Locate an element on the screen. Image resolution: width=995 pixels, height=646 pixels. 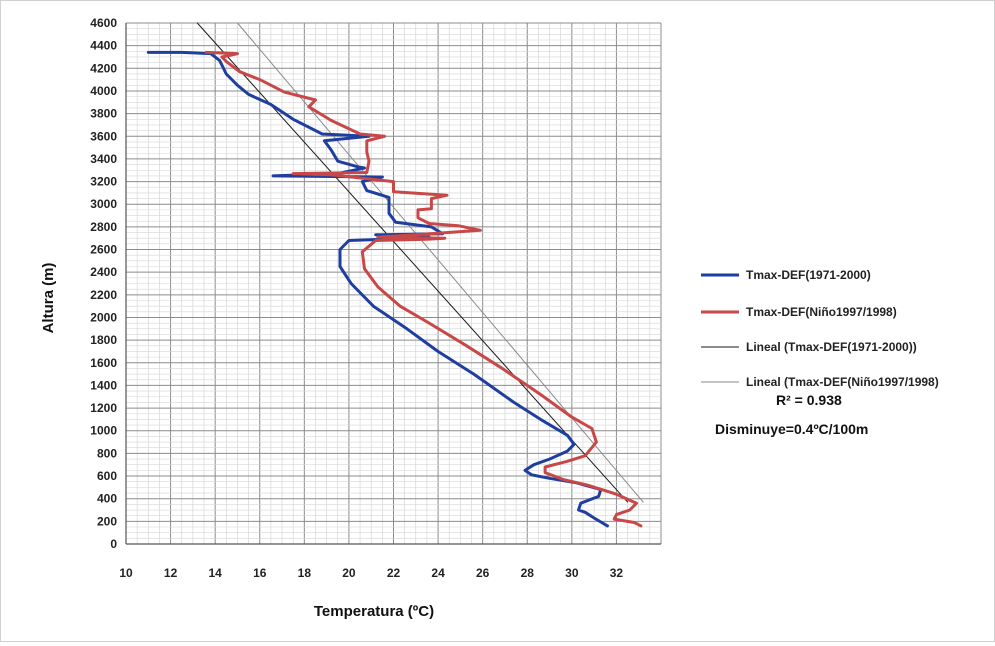
legend-label-3: Lineal (Tmax-DEF(1971-2000)) is located at coordinates (831, 347).